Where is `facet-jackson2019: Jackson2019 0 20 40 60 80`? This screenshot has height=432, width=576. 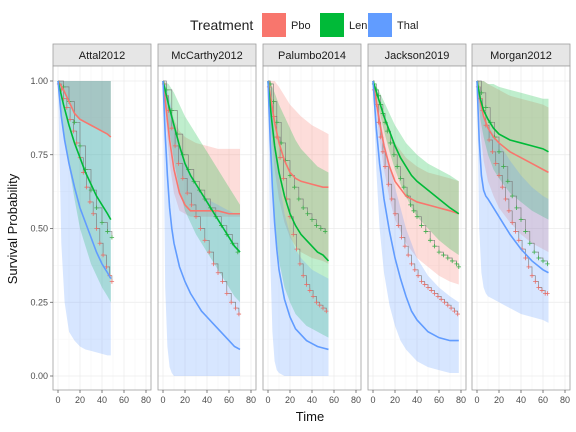
facet-jackson2019: Jackson2019 0 20 40 60 80 is located at coordinates (417, 224).